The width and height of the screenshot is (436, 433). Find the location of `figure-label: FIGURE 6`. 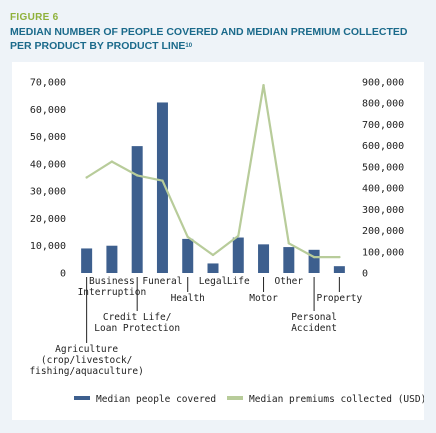

figure-label: FIGURE 6 is located at coordinates (34, 17).